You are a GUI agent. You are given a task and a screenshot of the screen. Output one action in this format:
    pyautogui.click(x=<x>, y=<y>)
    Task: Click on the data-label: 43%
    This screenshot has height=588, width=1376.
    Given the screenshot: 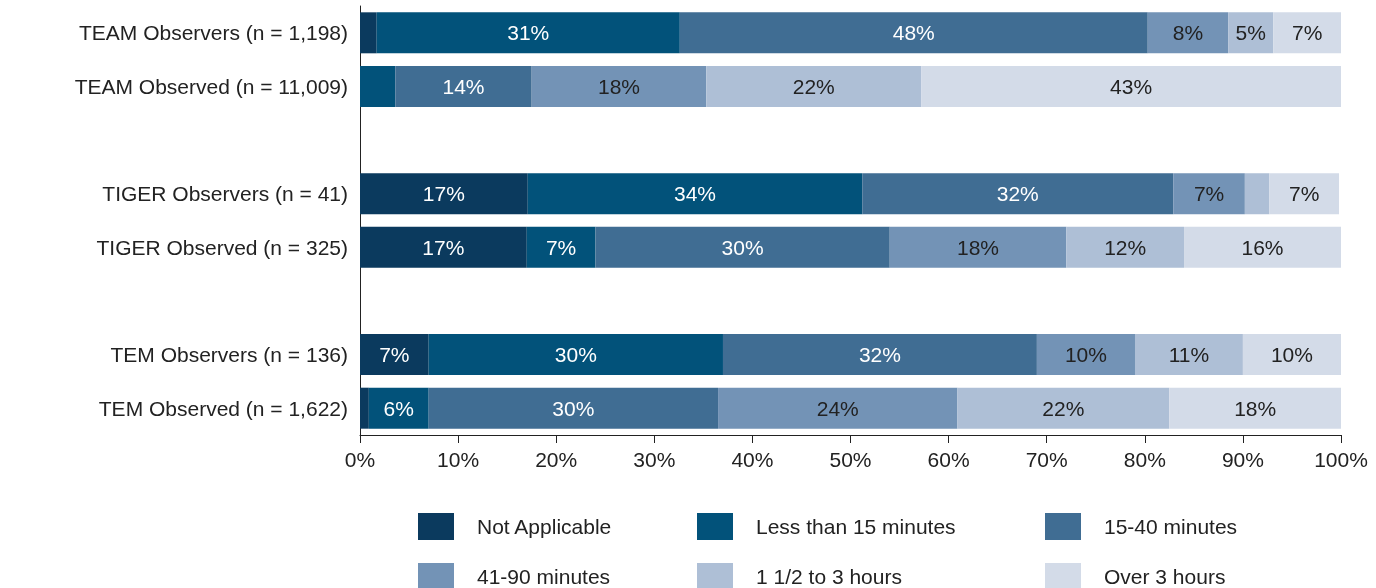 What is the action you would take?
    pyautogui.click(x=1131, y=86)
    